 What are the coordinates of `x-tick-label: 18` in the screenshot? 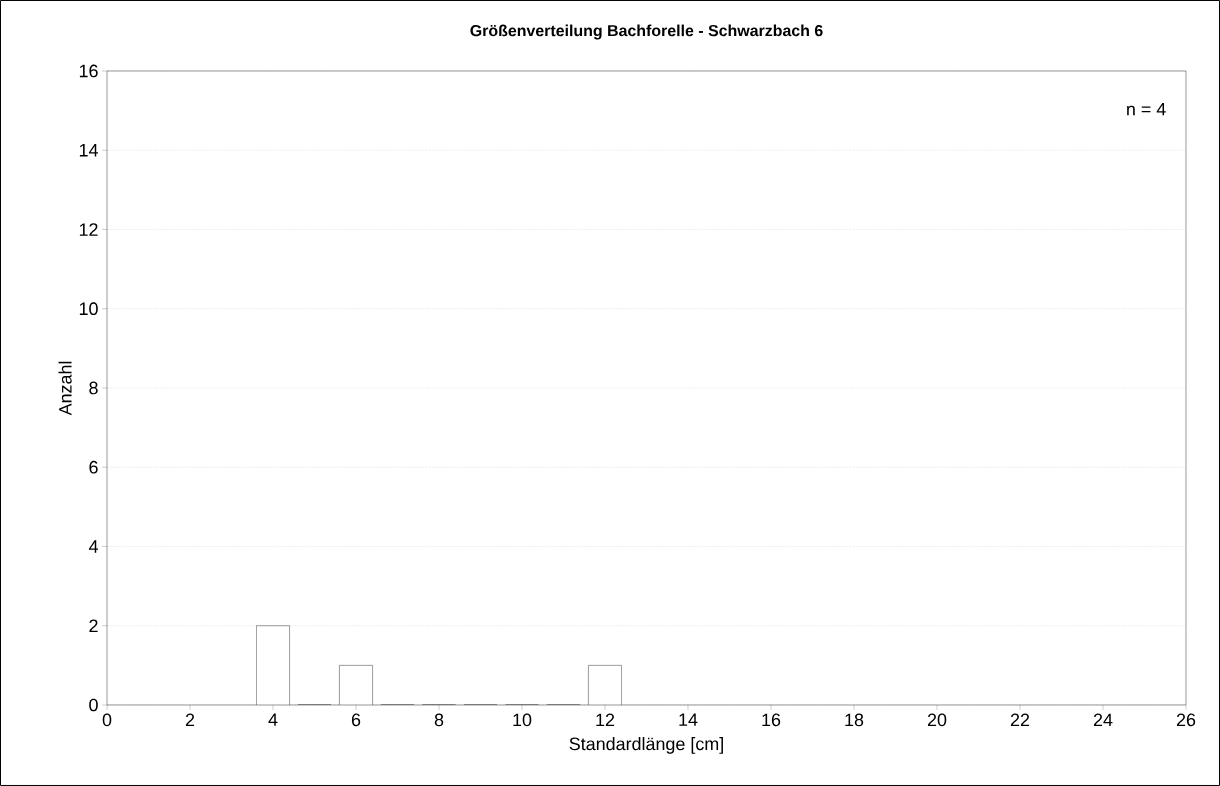 It's located at (854, 720).